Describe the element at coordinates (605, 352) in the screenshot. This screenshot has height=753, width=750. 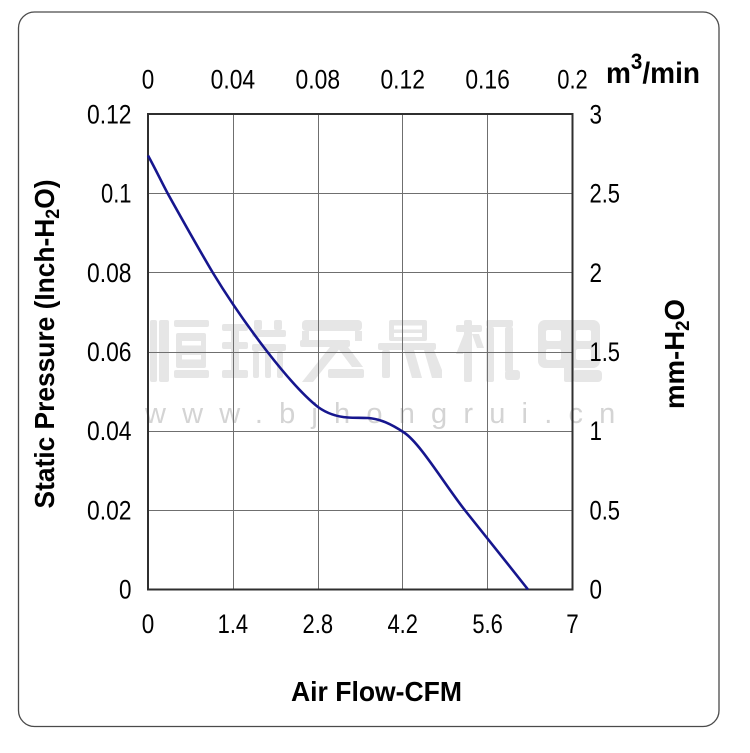
I see `svg-text: 1.5` at that location.